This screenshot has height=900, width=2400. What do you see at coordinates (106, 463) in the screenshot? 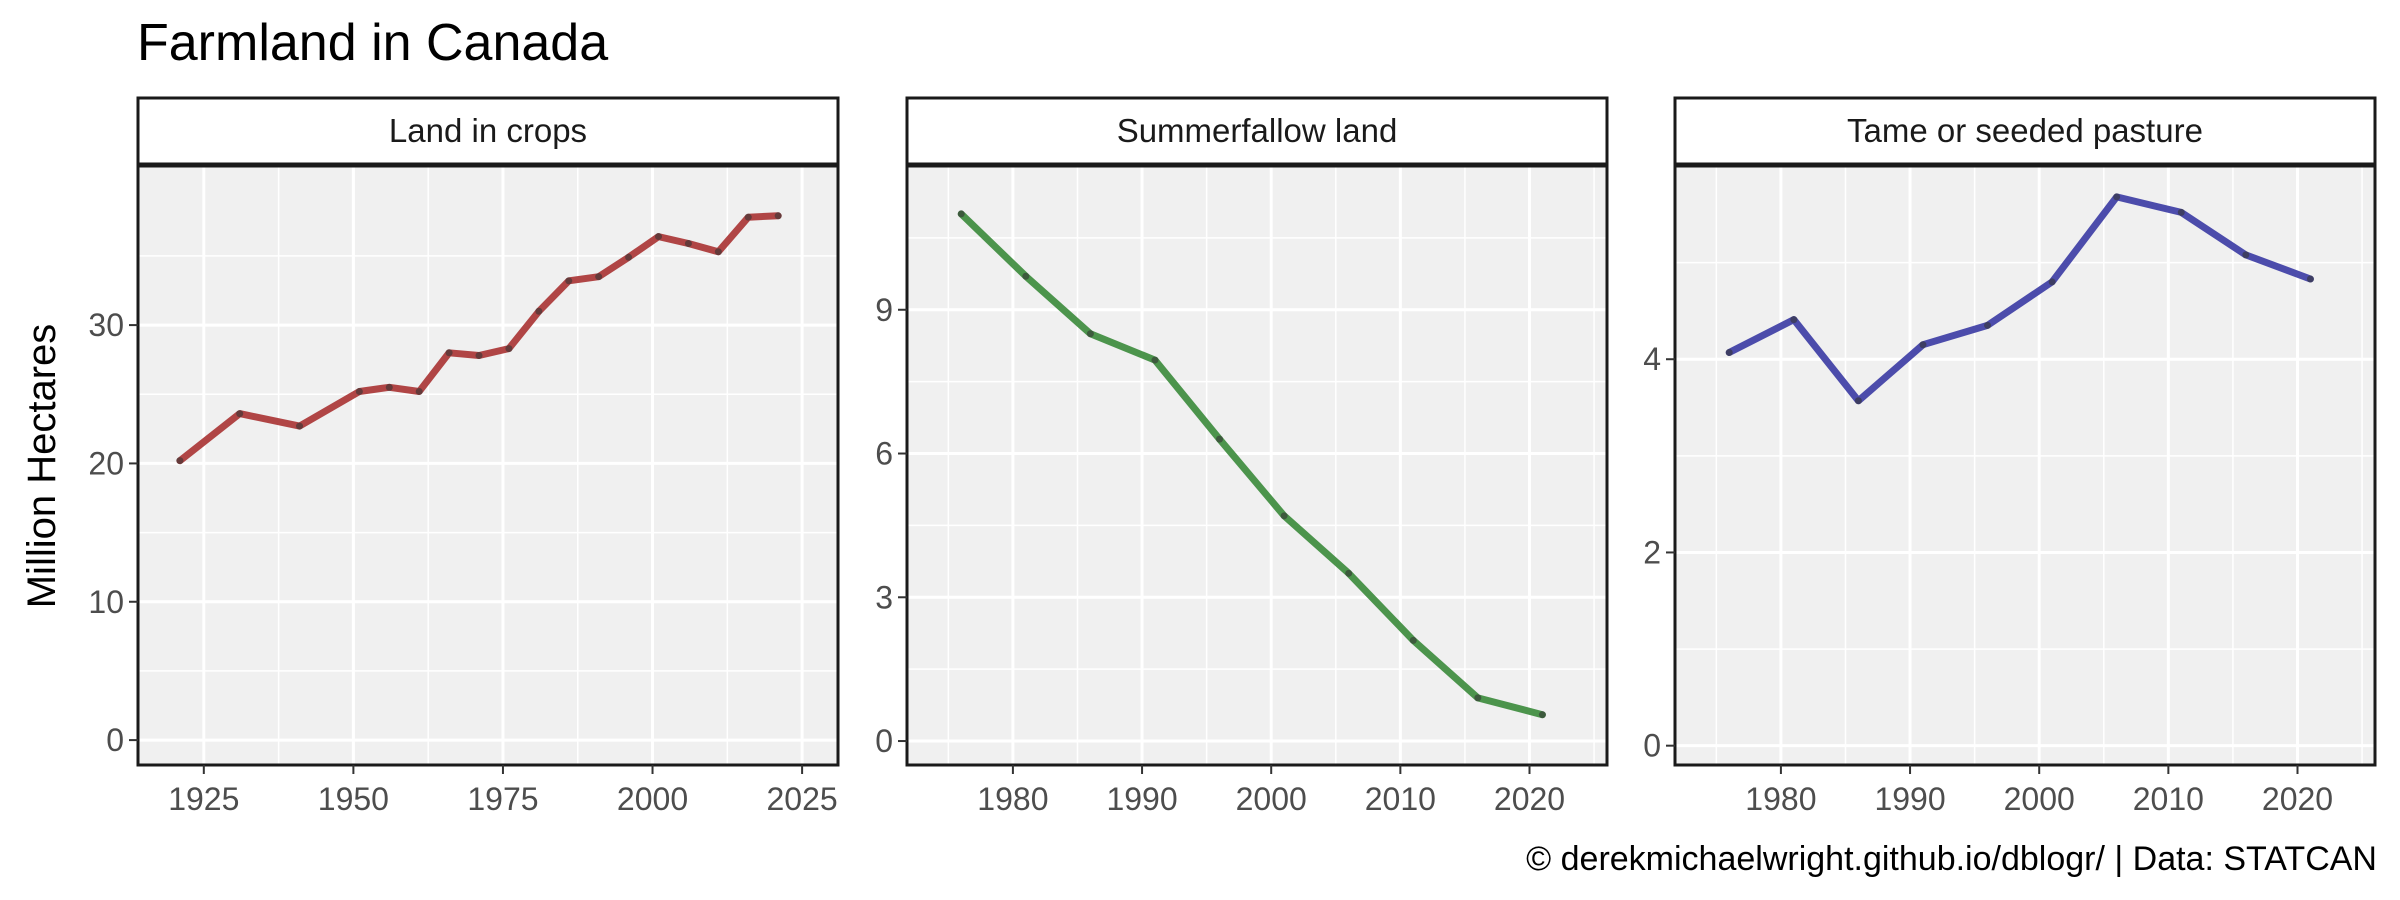
I see `y-tick-label: 20` at bounding box center [106, 463].